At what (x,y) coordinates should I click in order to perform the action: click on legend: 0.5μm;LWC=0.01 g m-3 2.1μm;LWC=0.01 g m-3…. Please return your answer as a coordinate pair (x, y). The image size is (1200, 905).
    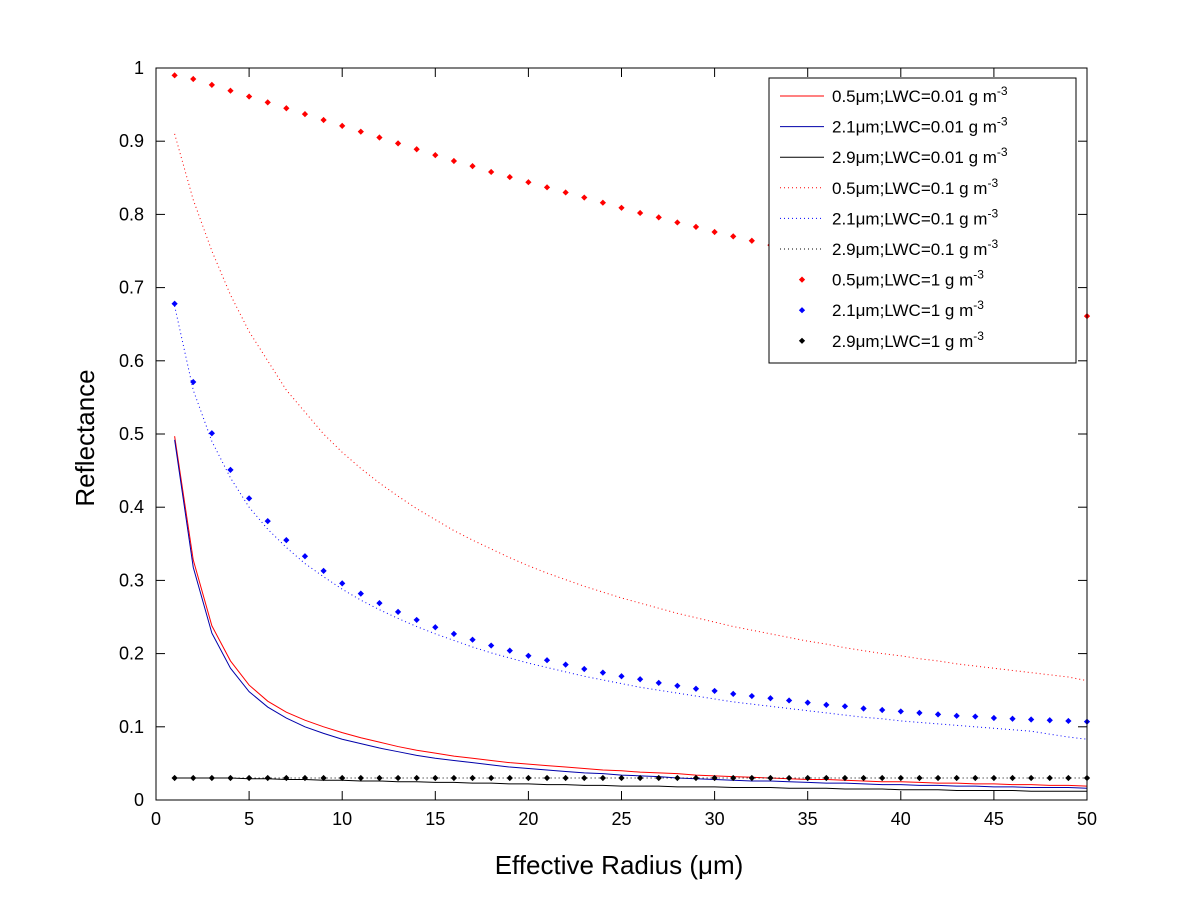
    Looking at the image, I should click on (922, 220).